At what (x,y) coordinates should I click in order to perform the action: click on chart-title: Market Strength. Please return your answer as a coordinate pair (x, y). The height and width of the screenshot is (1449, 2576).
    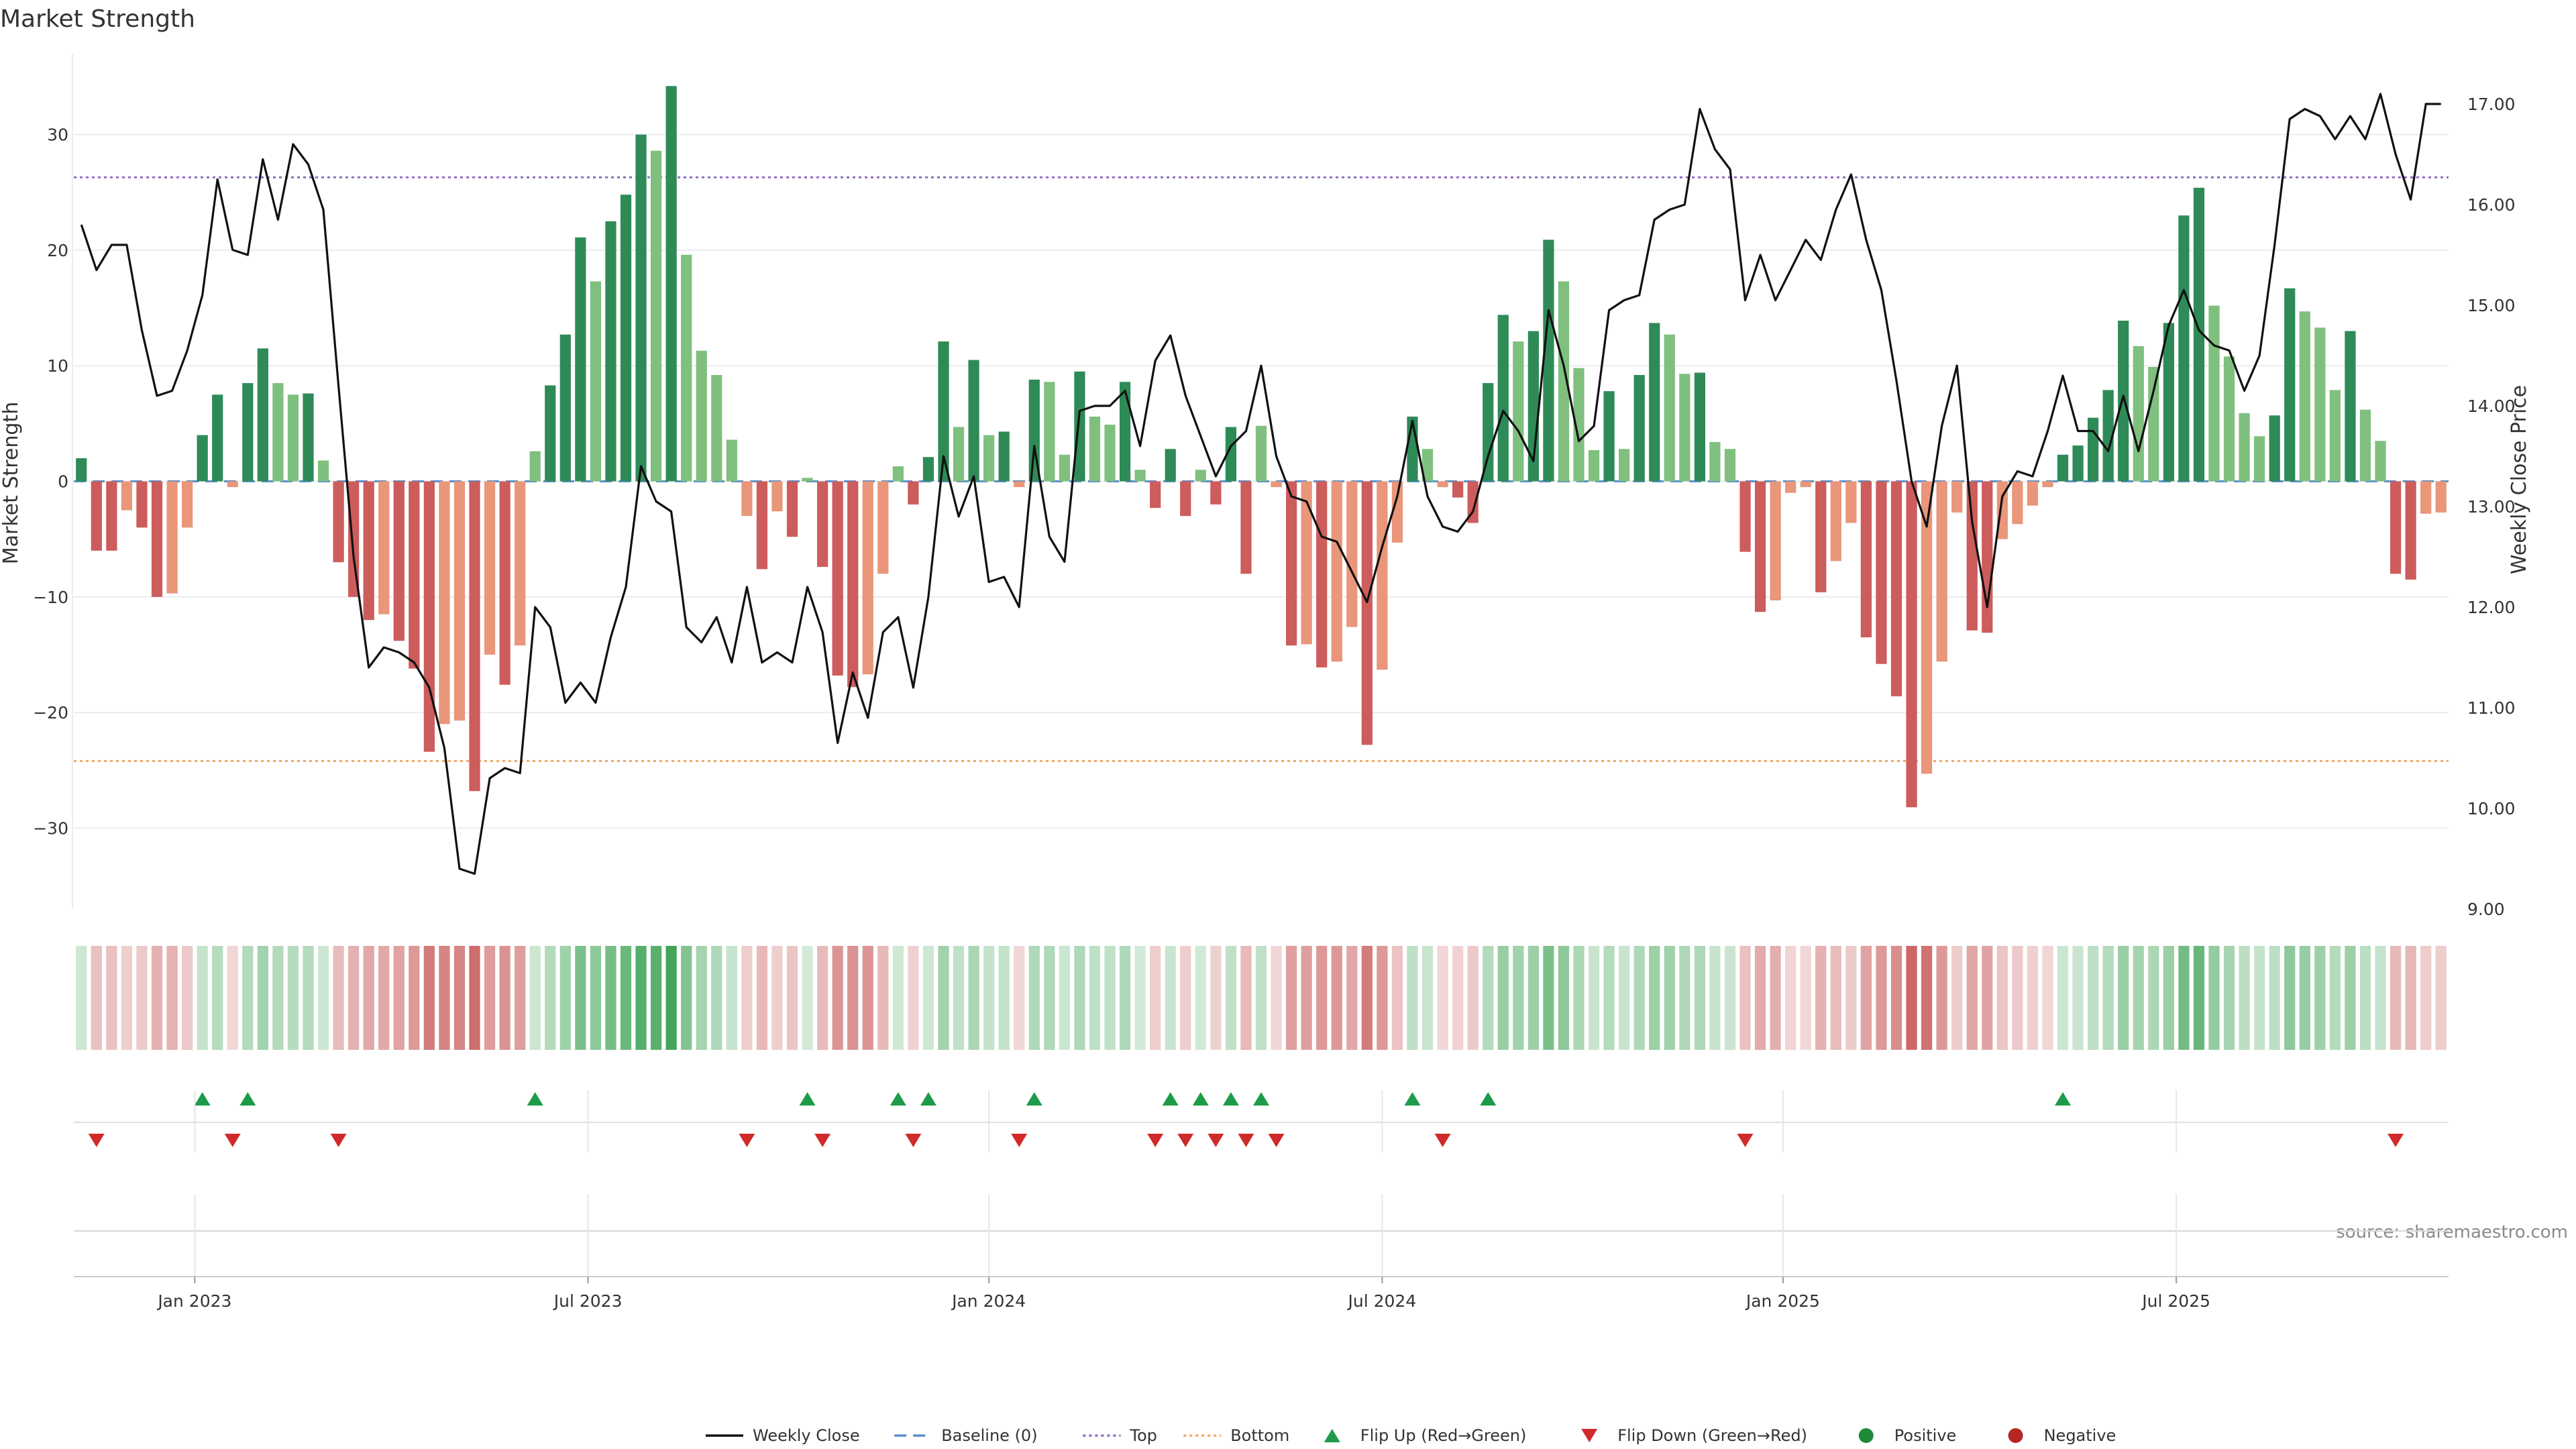
    Looking at the image, I should click on (97, 19).